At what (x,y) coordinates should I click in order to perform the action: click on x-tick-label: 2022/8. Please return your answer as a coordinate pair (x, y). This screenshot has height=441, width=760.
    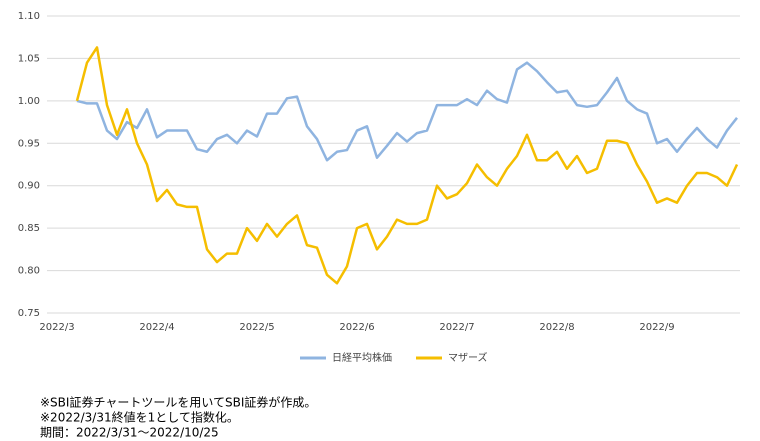
    Looking at the image, I should click on (556, 327).